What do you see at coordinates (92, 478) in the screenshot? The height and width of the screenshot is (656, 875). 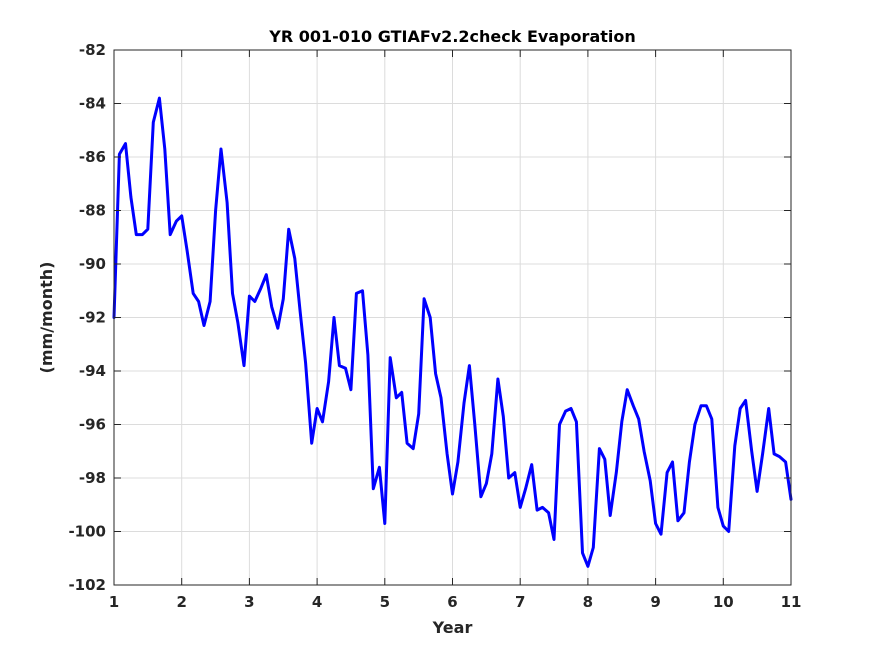 I see `y-tick-label: -98` at bounding box center [92, 478].